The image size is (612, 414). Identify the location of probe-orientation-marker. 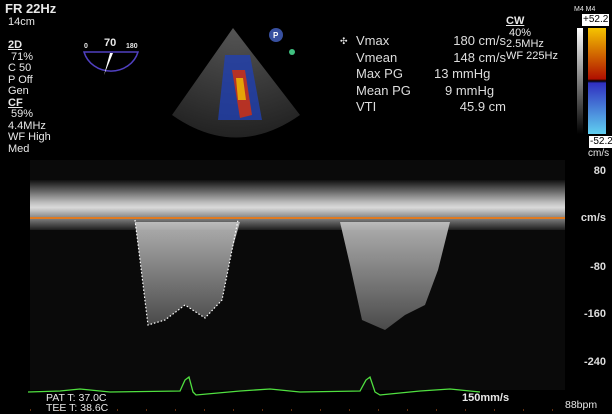
(276, 35).